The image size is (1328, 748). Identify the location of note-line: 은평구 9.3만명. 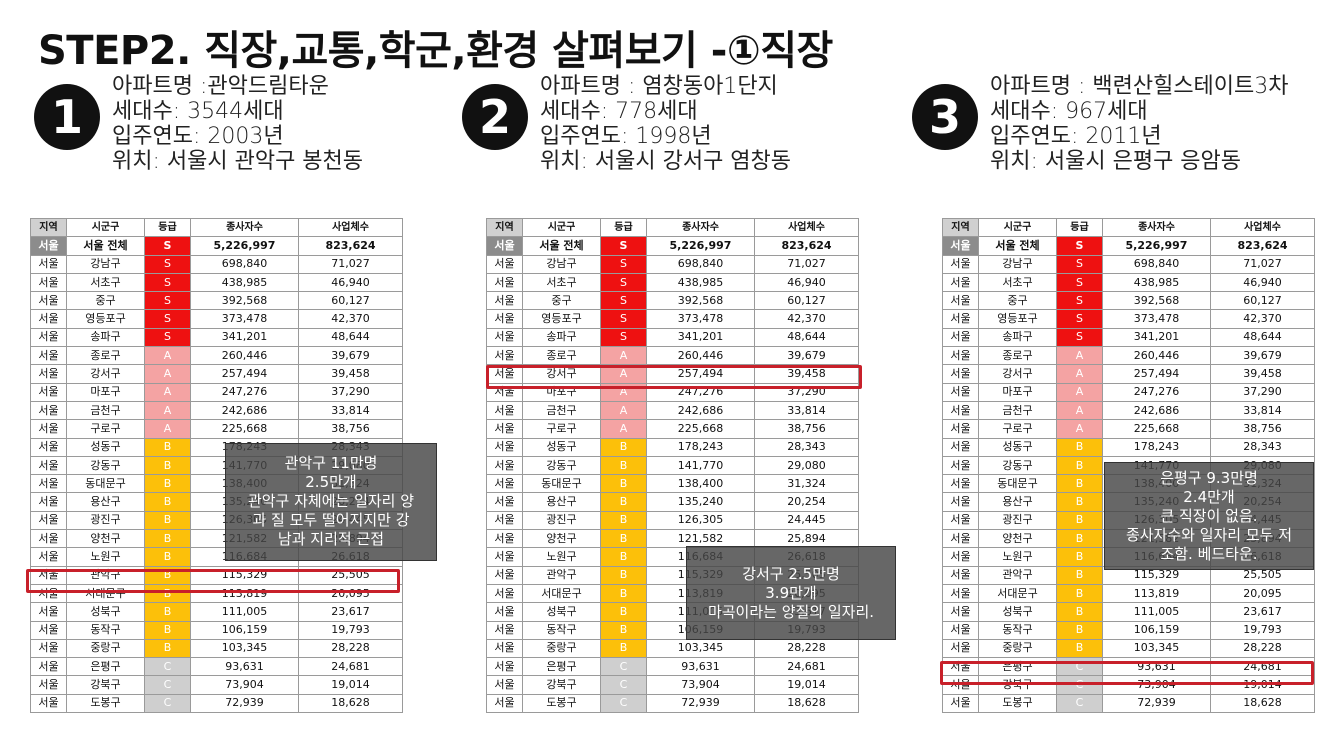
(1209, 478).